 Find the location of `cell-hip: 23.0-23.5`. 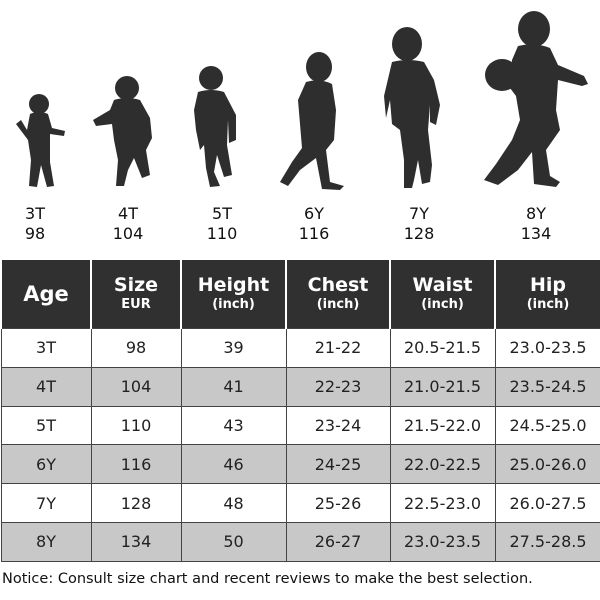

cell-hip: 23.0-23.5 is located at coordinates (547, 348).